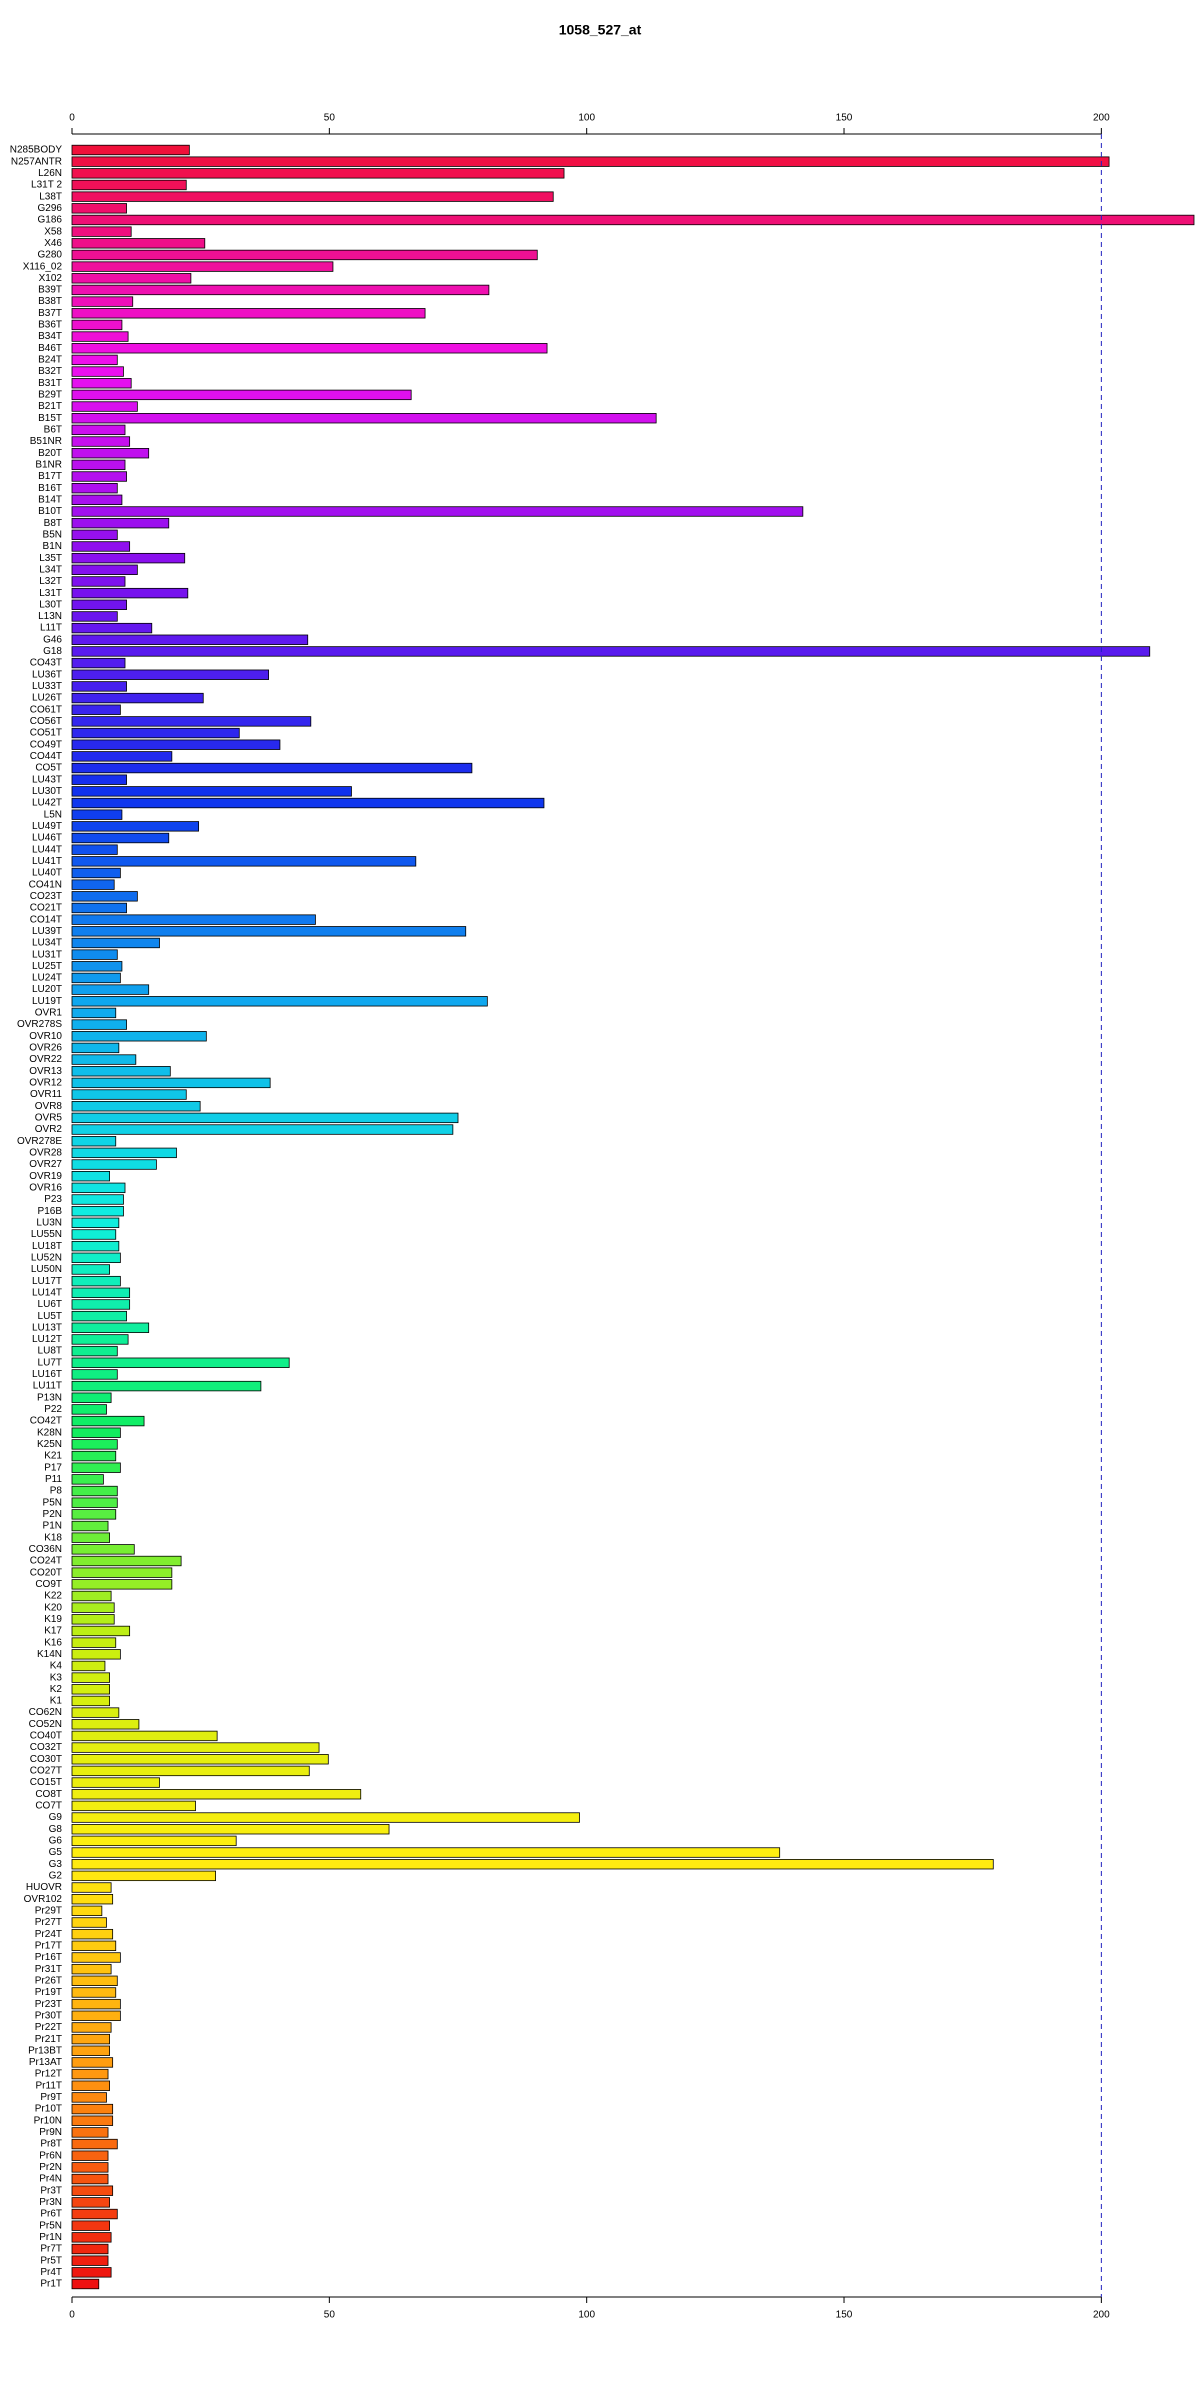 This screenshot has height=2405, width=1200. I want to click on y-tick-label: LU13T, so click(47, 1327).